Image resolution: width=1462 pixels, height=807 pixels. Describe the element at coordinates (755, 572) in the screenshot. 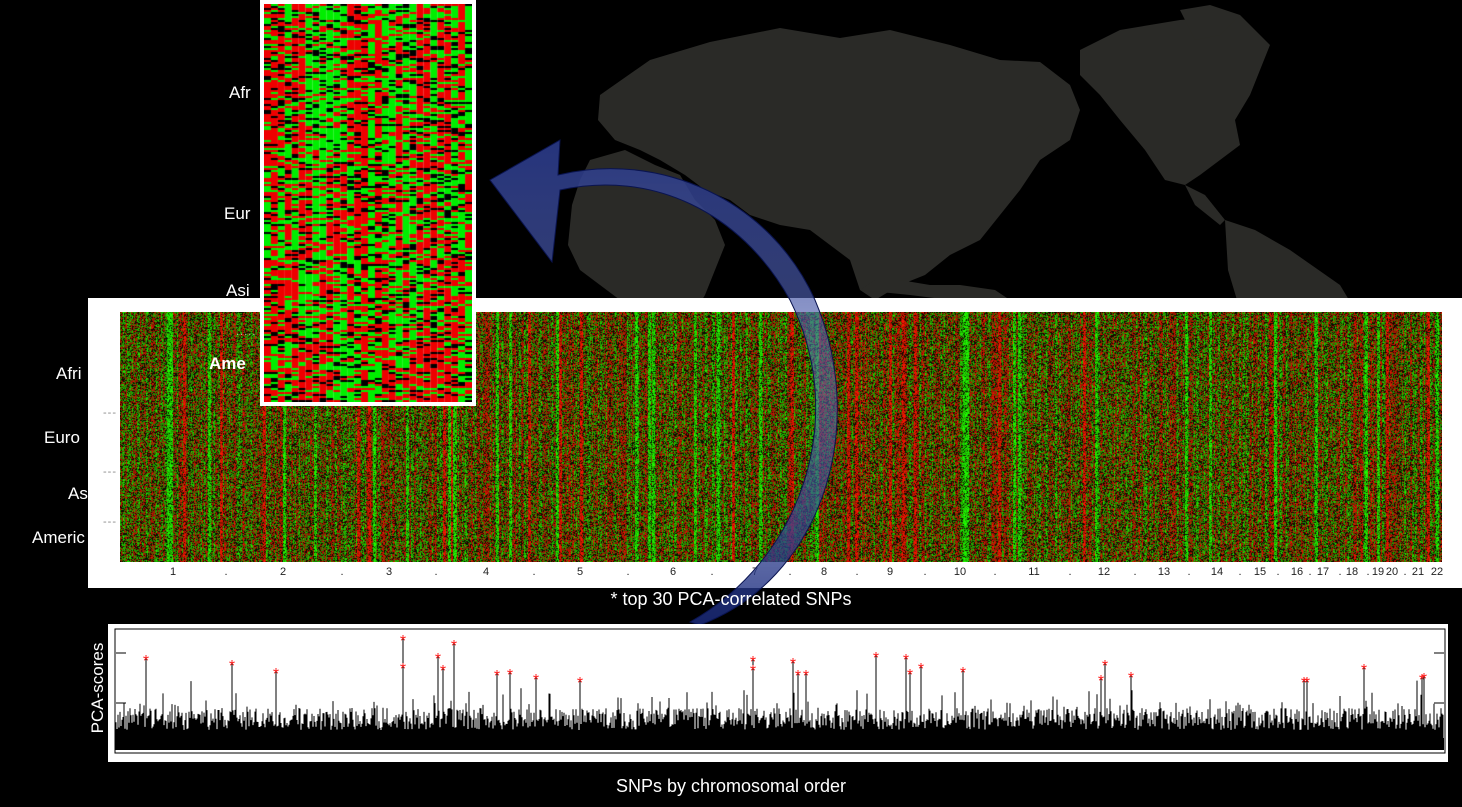

I see `chromosome-tick-label: 7` at that location.